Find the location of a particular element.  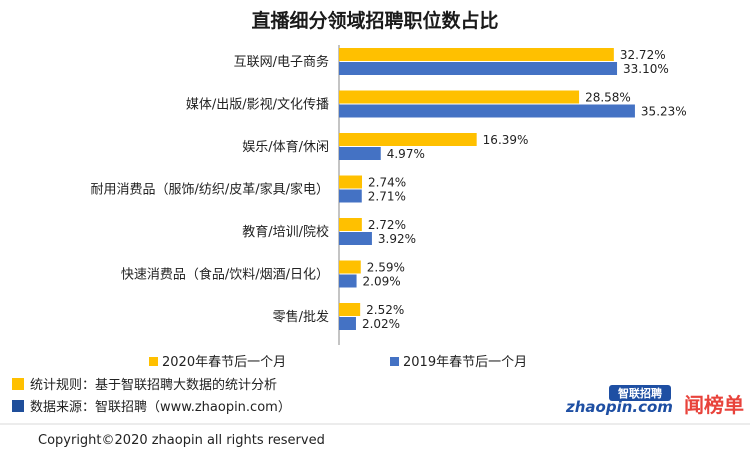

legend-swatch-2019 is located at coordinates (394, 361).